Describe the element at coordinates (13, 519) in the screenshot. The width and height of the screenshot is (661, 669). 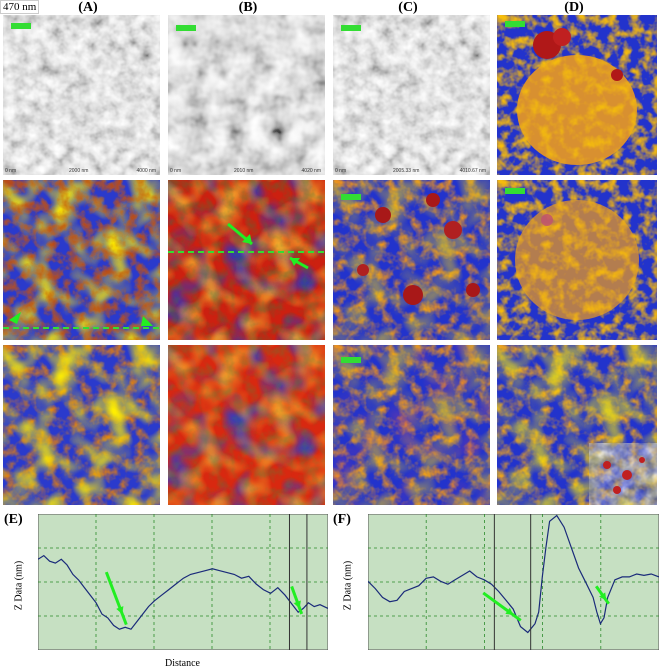
I see `profile-label-e: (E)` at that location.